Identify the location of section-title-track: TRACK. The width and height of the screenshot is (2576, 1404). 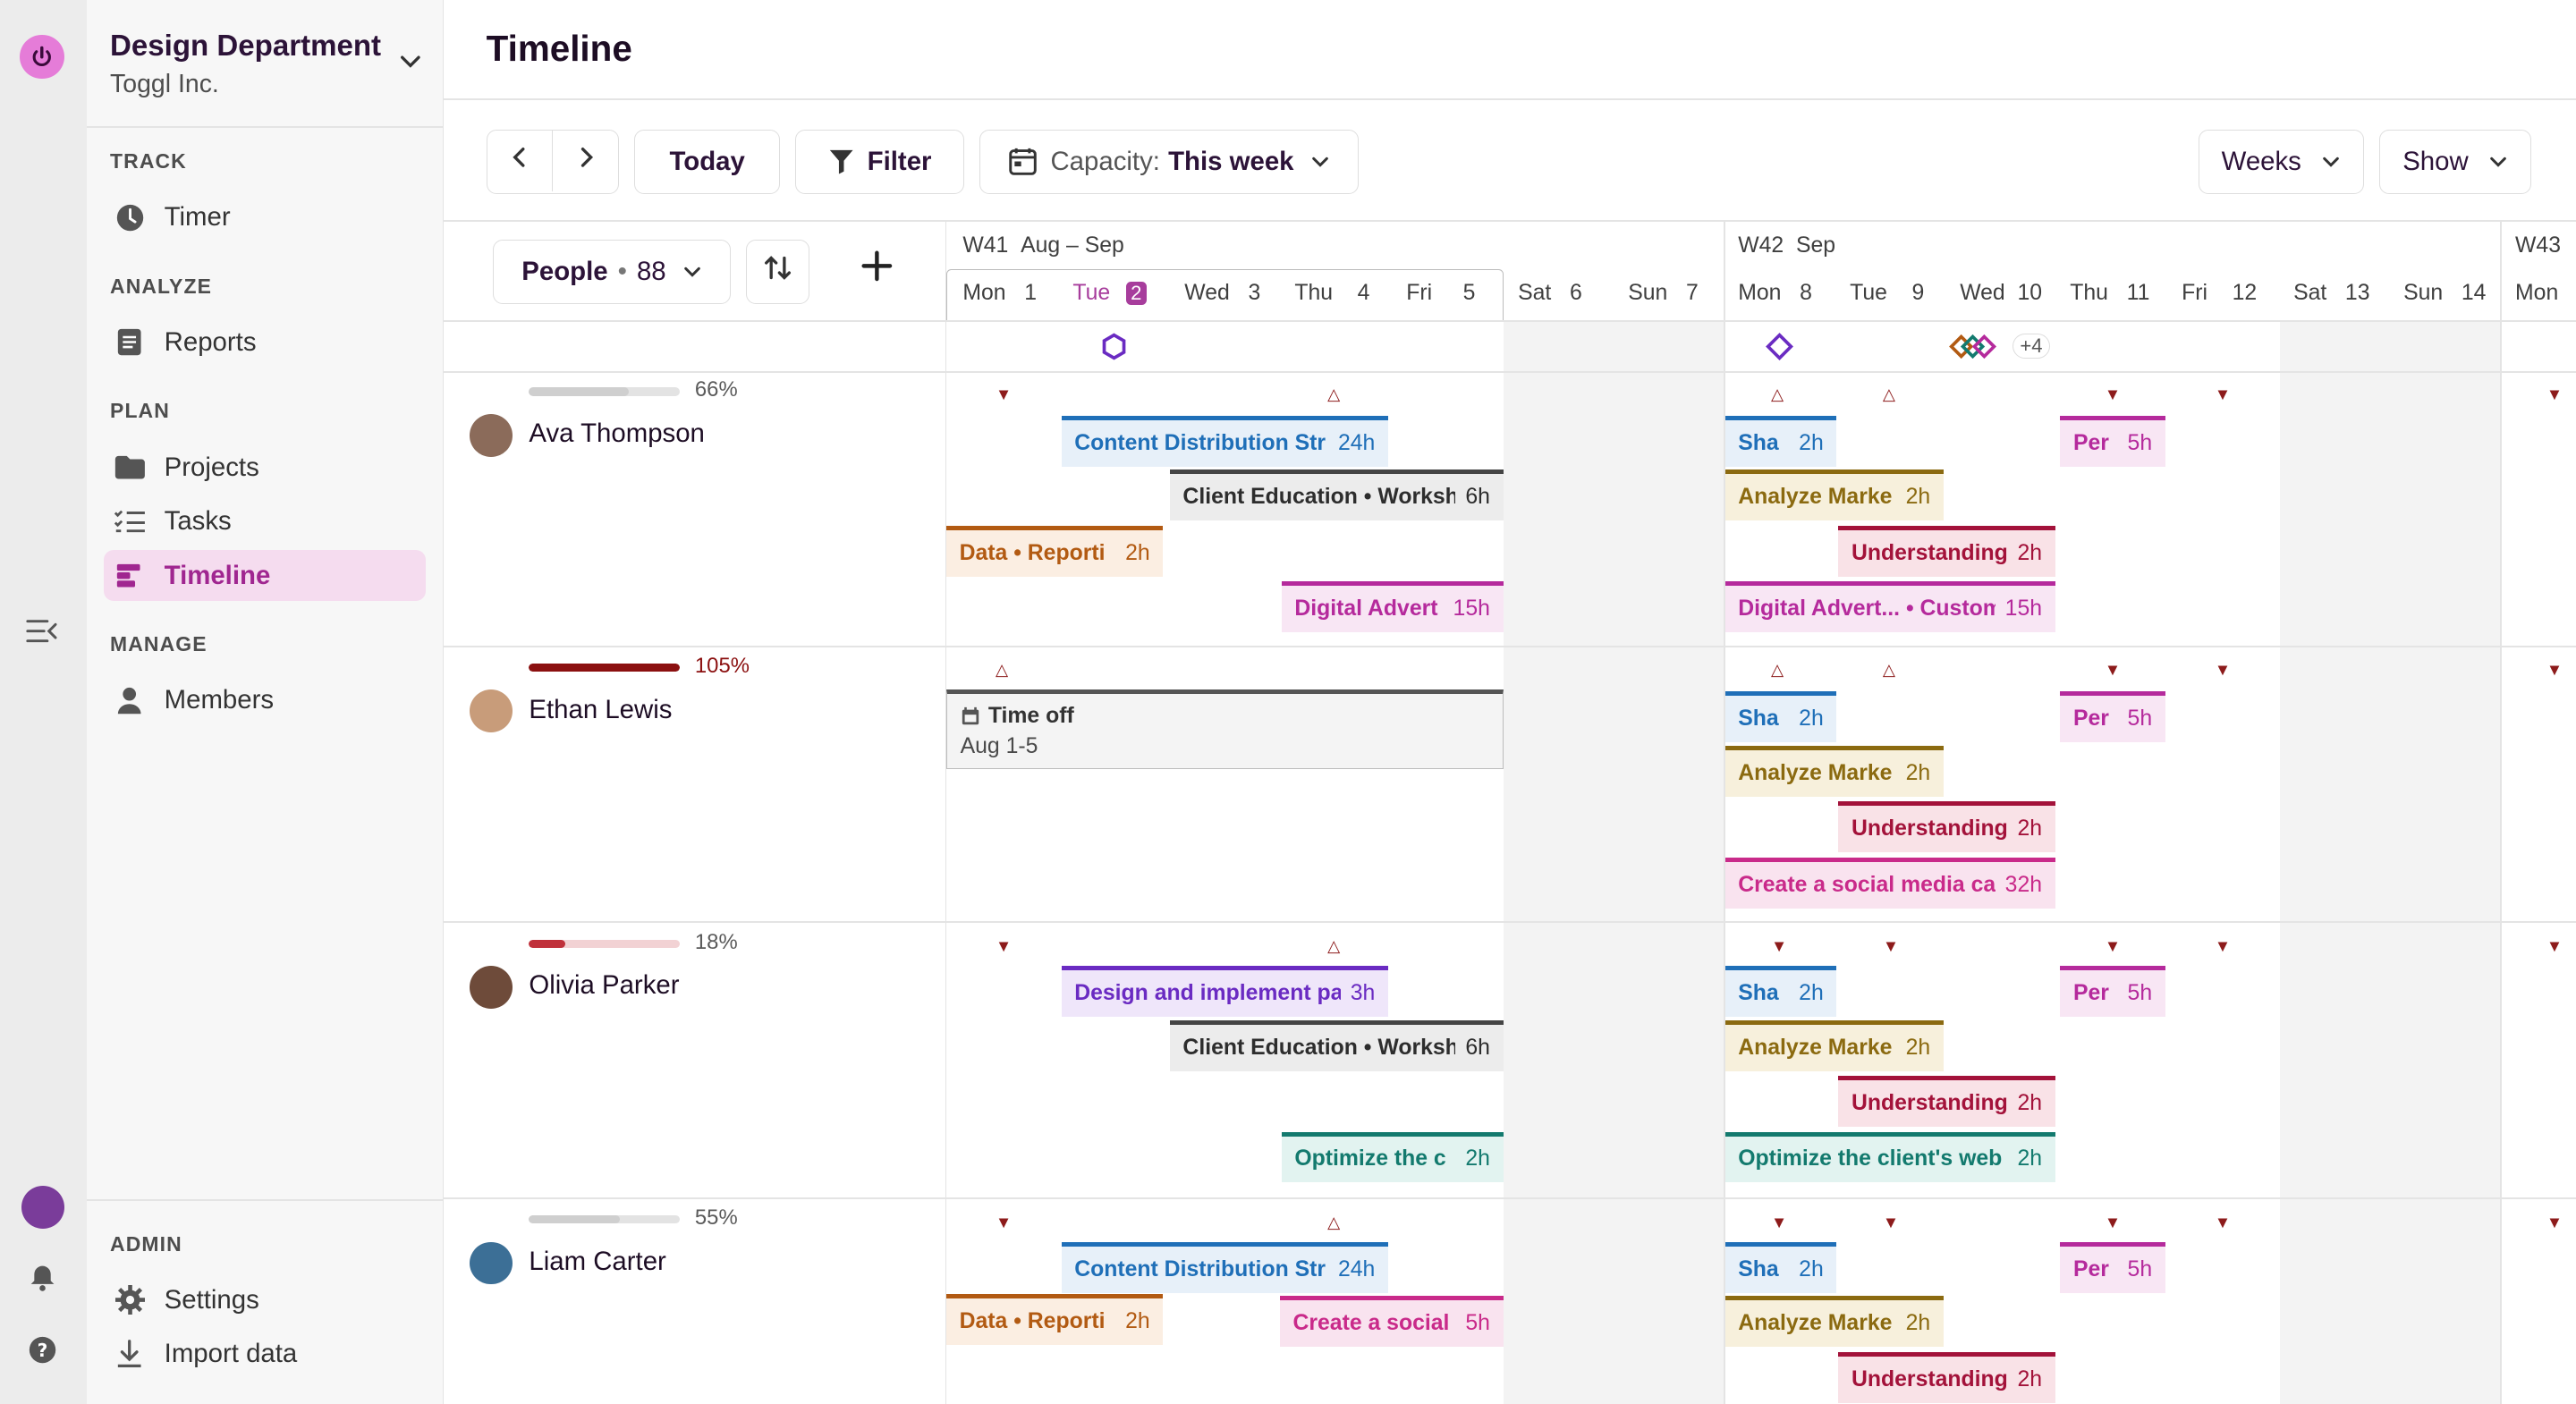
(148, 161).